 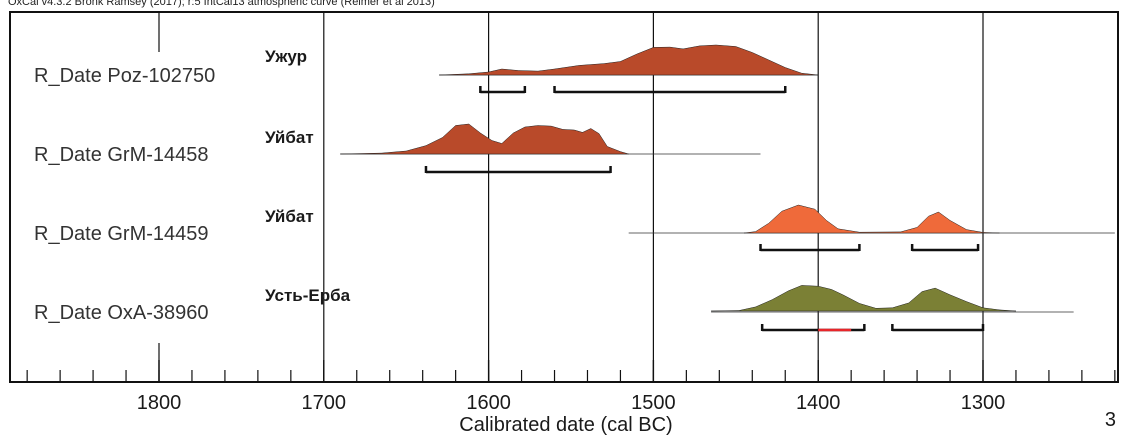 I want to click on page-number: 3, so click(x=1110, y=420).